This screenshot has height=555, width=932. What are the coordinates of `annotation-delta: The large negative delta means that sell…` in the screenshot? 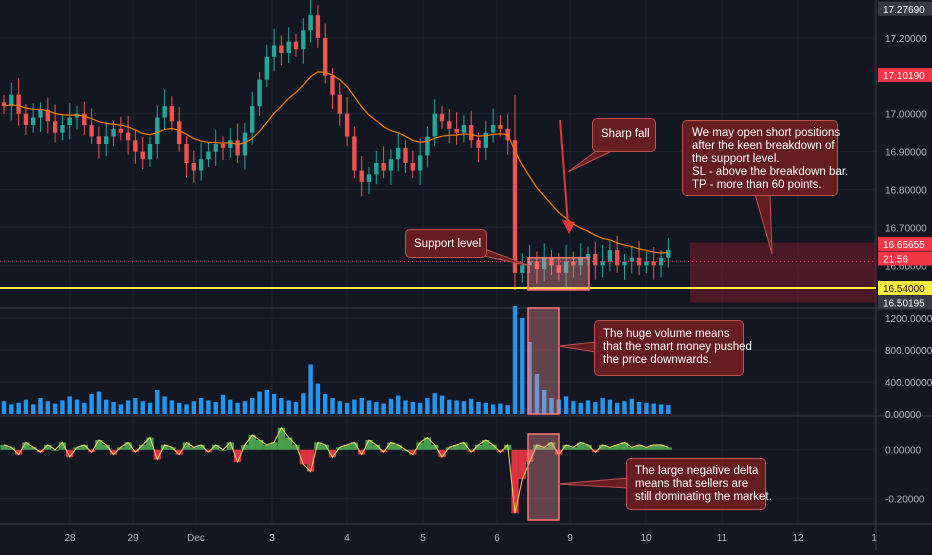 It's located at (699, 484).